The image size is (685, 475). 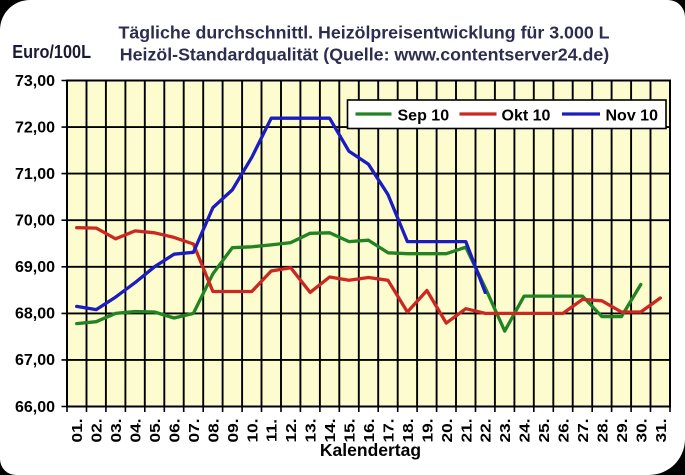 I want to click on svg-text: 19., so click(x=427, y=431).